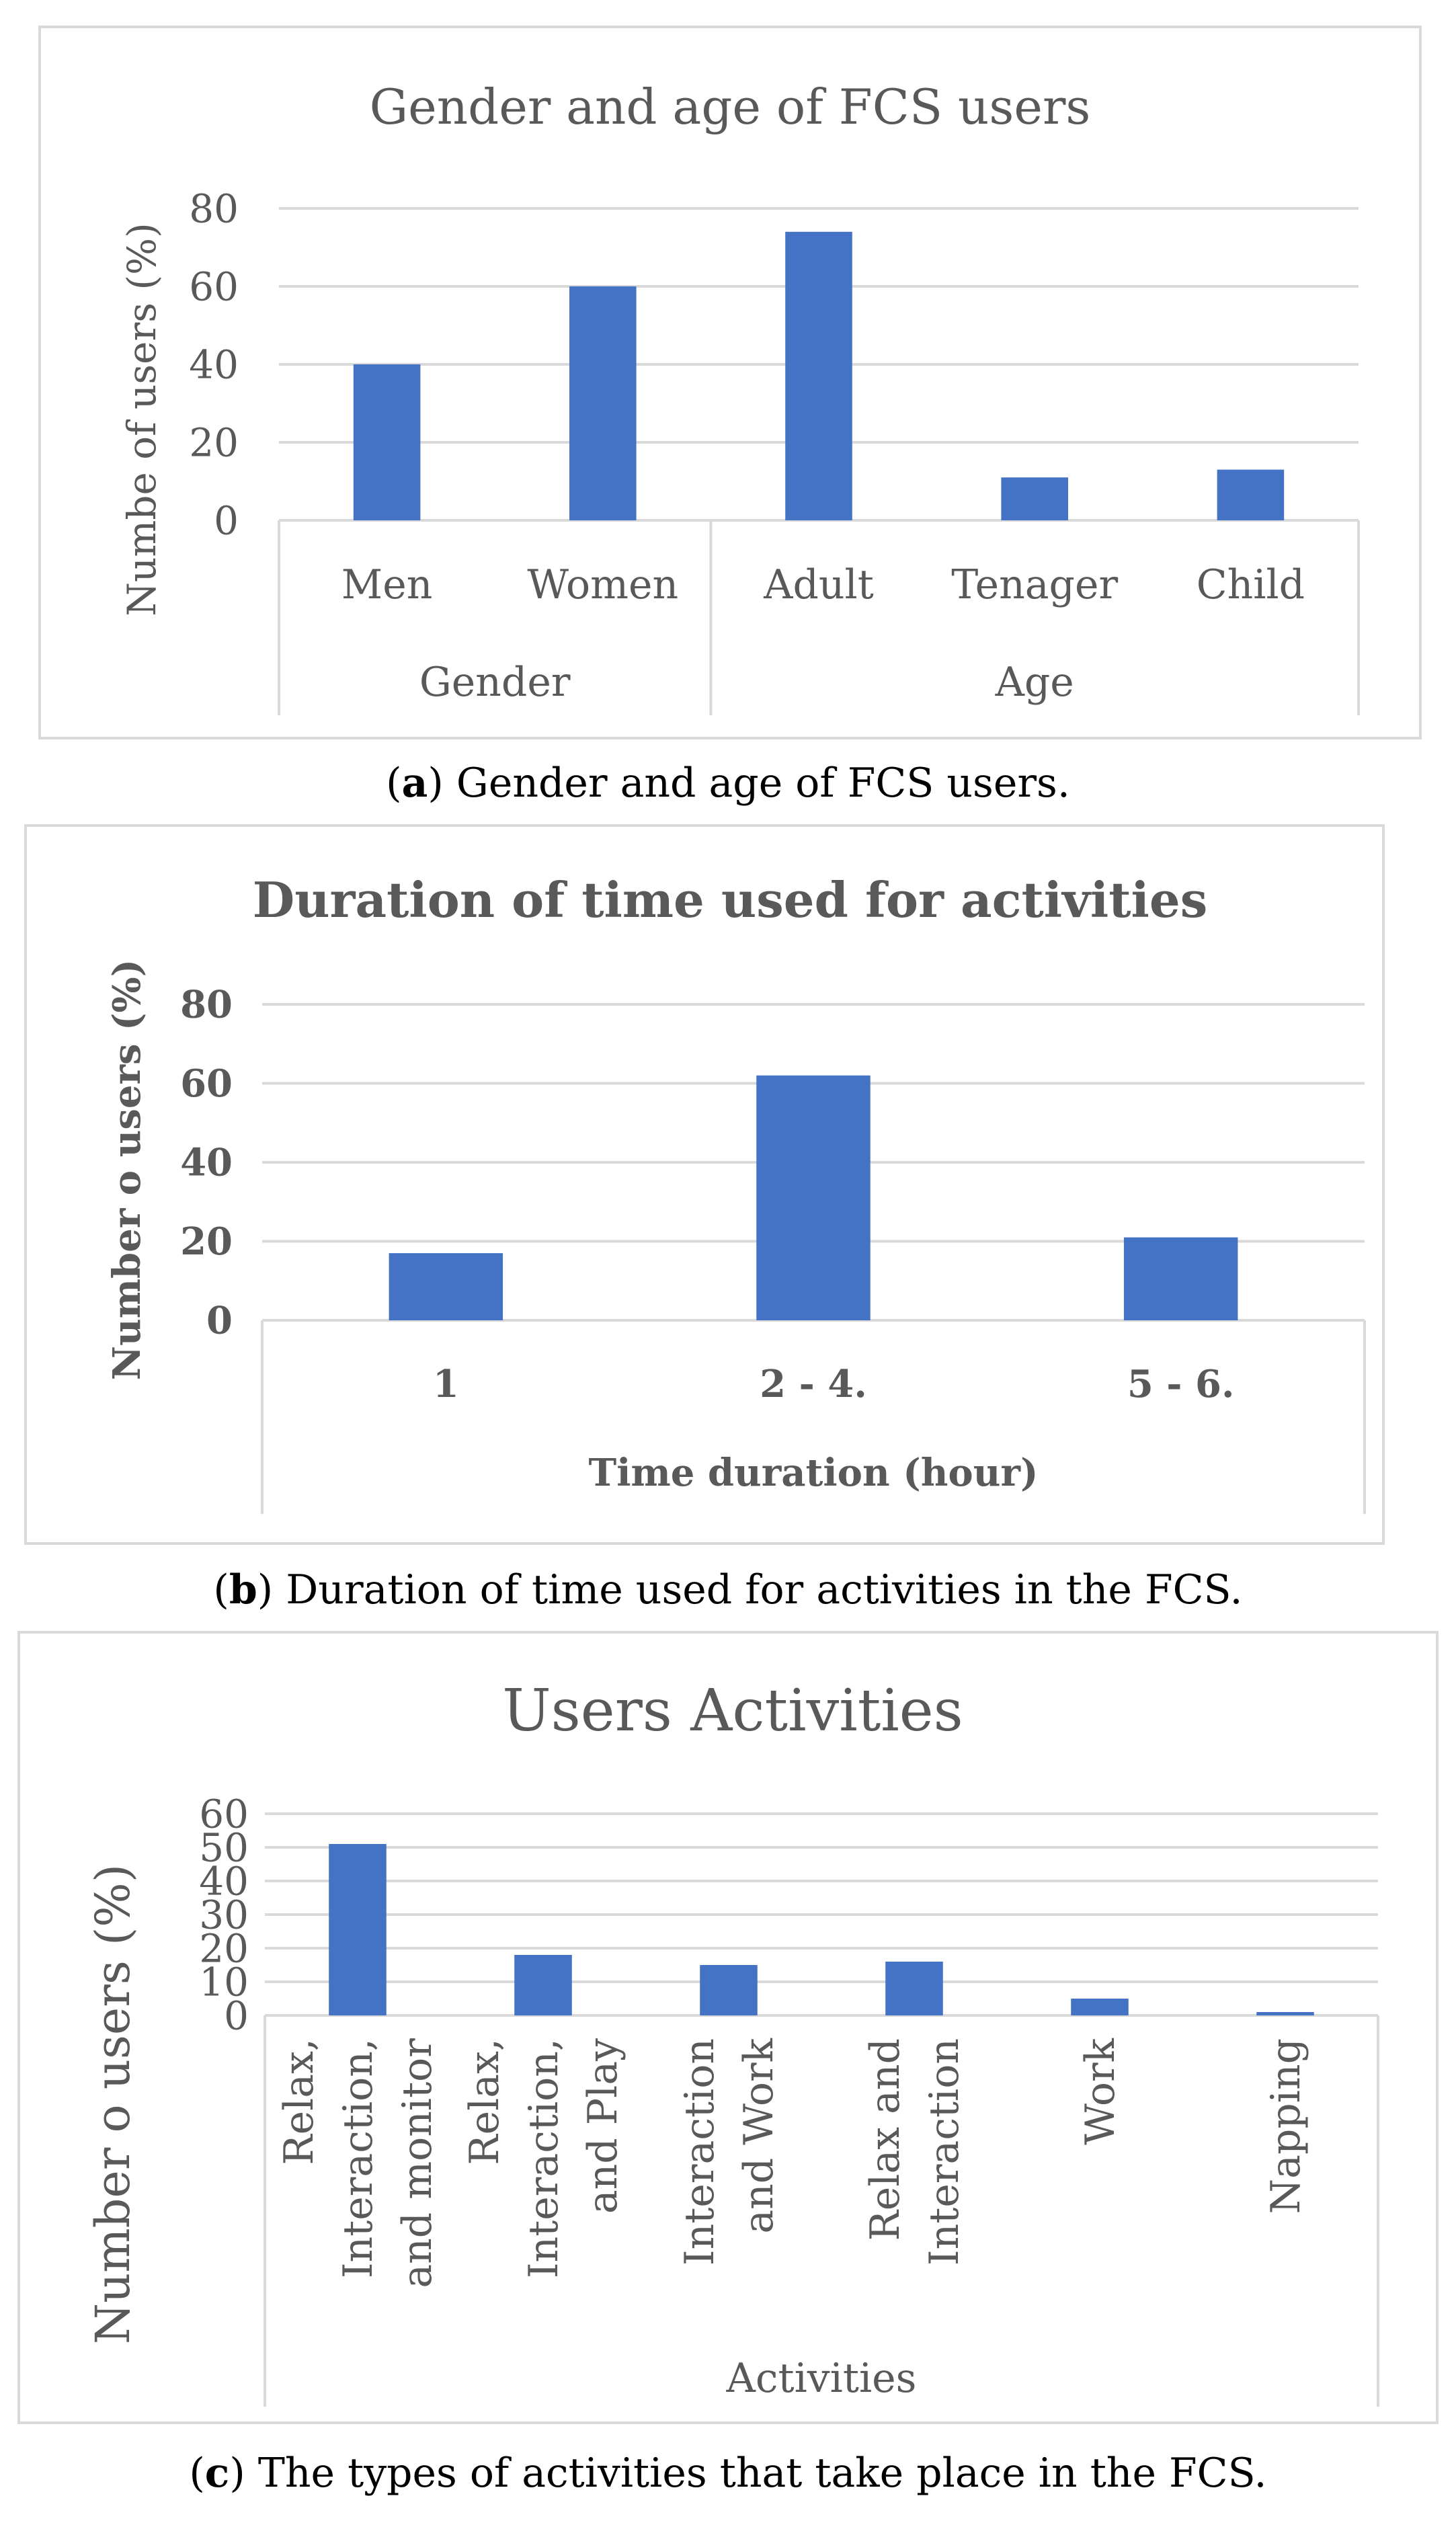 Image resolution: width=1456 pixels, height=2527 pixels. What do you see at coordinates (414, 784) in the screenshot?
I see `caption-a-label: a` at bounding box center [414, 784].